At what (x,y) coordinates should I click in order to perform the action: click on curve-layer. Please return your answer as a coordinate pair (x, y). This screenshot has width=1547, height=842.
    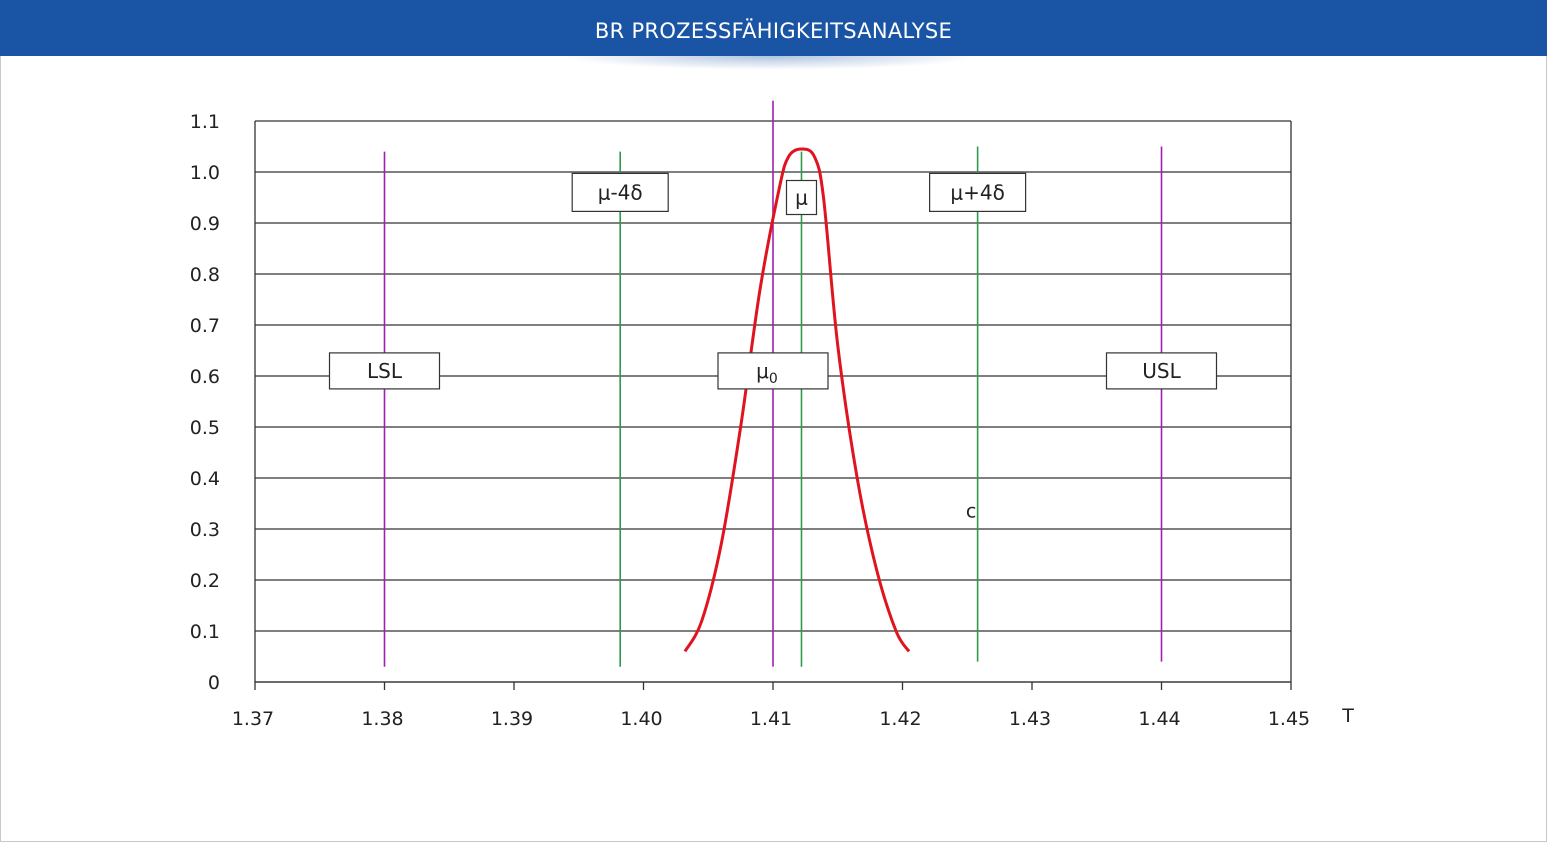
    Looking at the image, I should click on (797, 400).